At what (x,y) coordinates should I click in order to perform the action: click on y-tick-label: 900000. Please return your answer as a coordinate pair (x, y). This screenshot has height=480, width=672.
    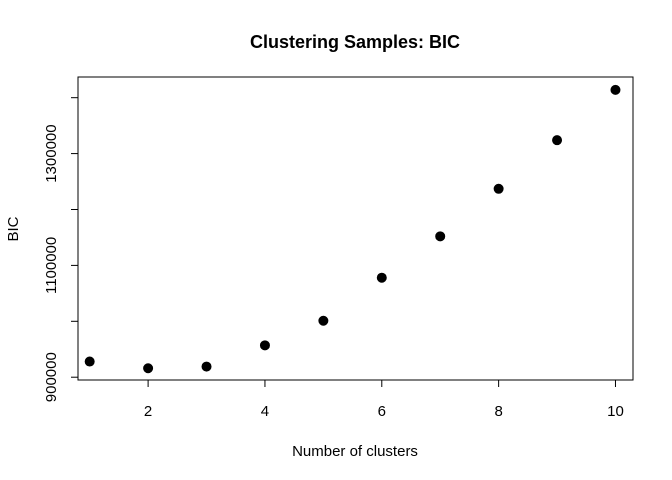
    Looking at the image, I should click on (51, 377).